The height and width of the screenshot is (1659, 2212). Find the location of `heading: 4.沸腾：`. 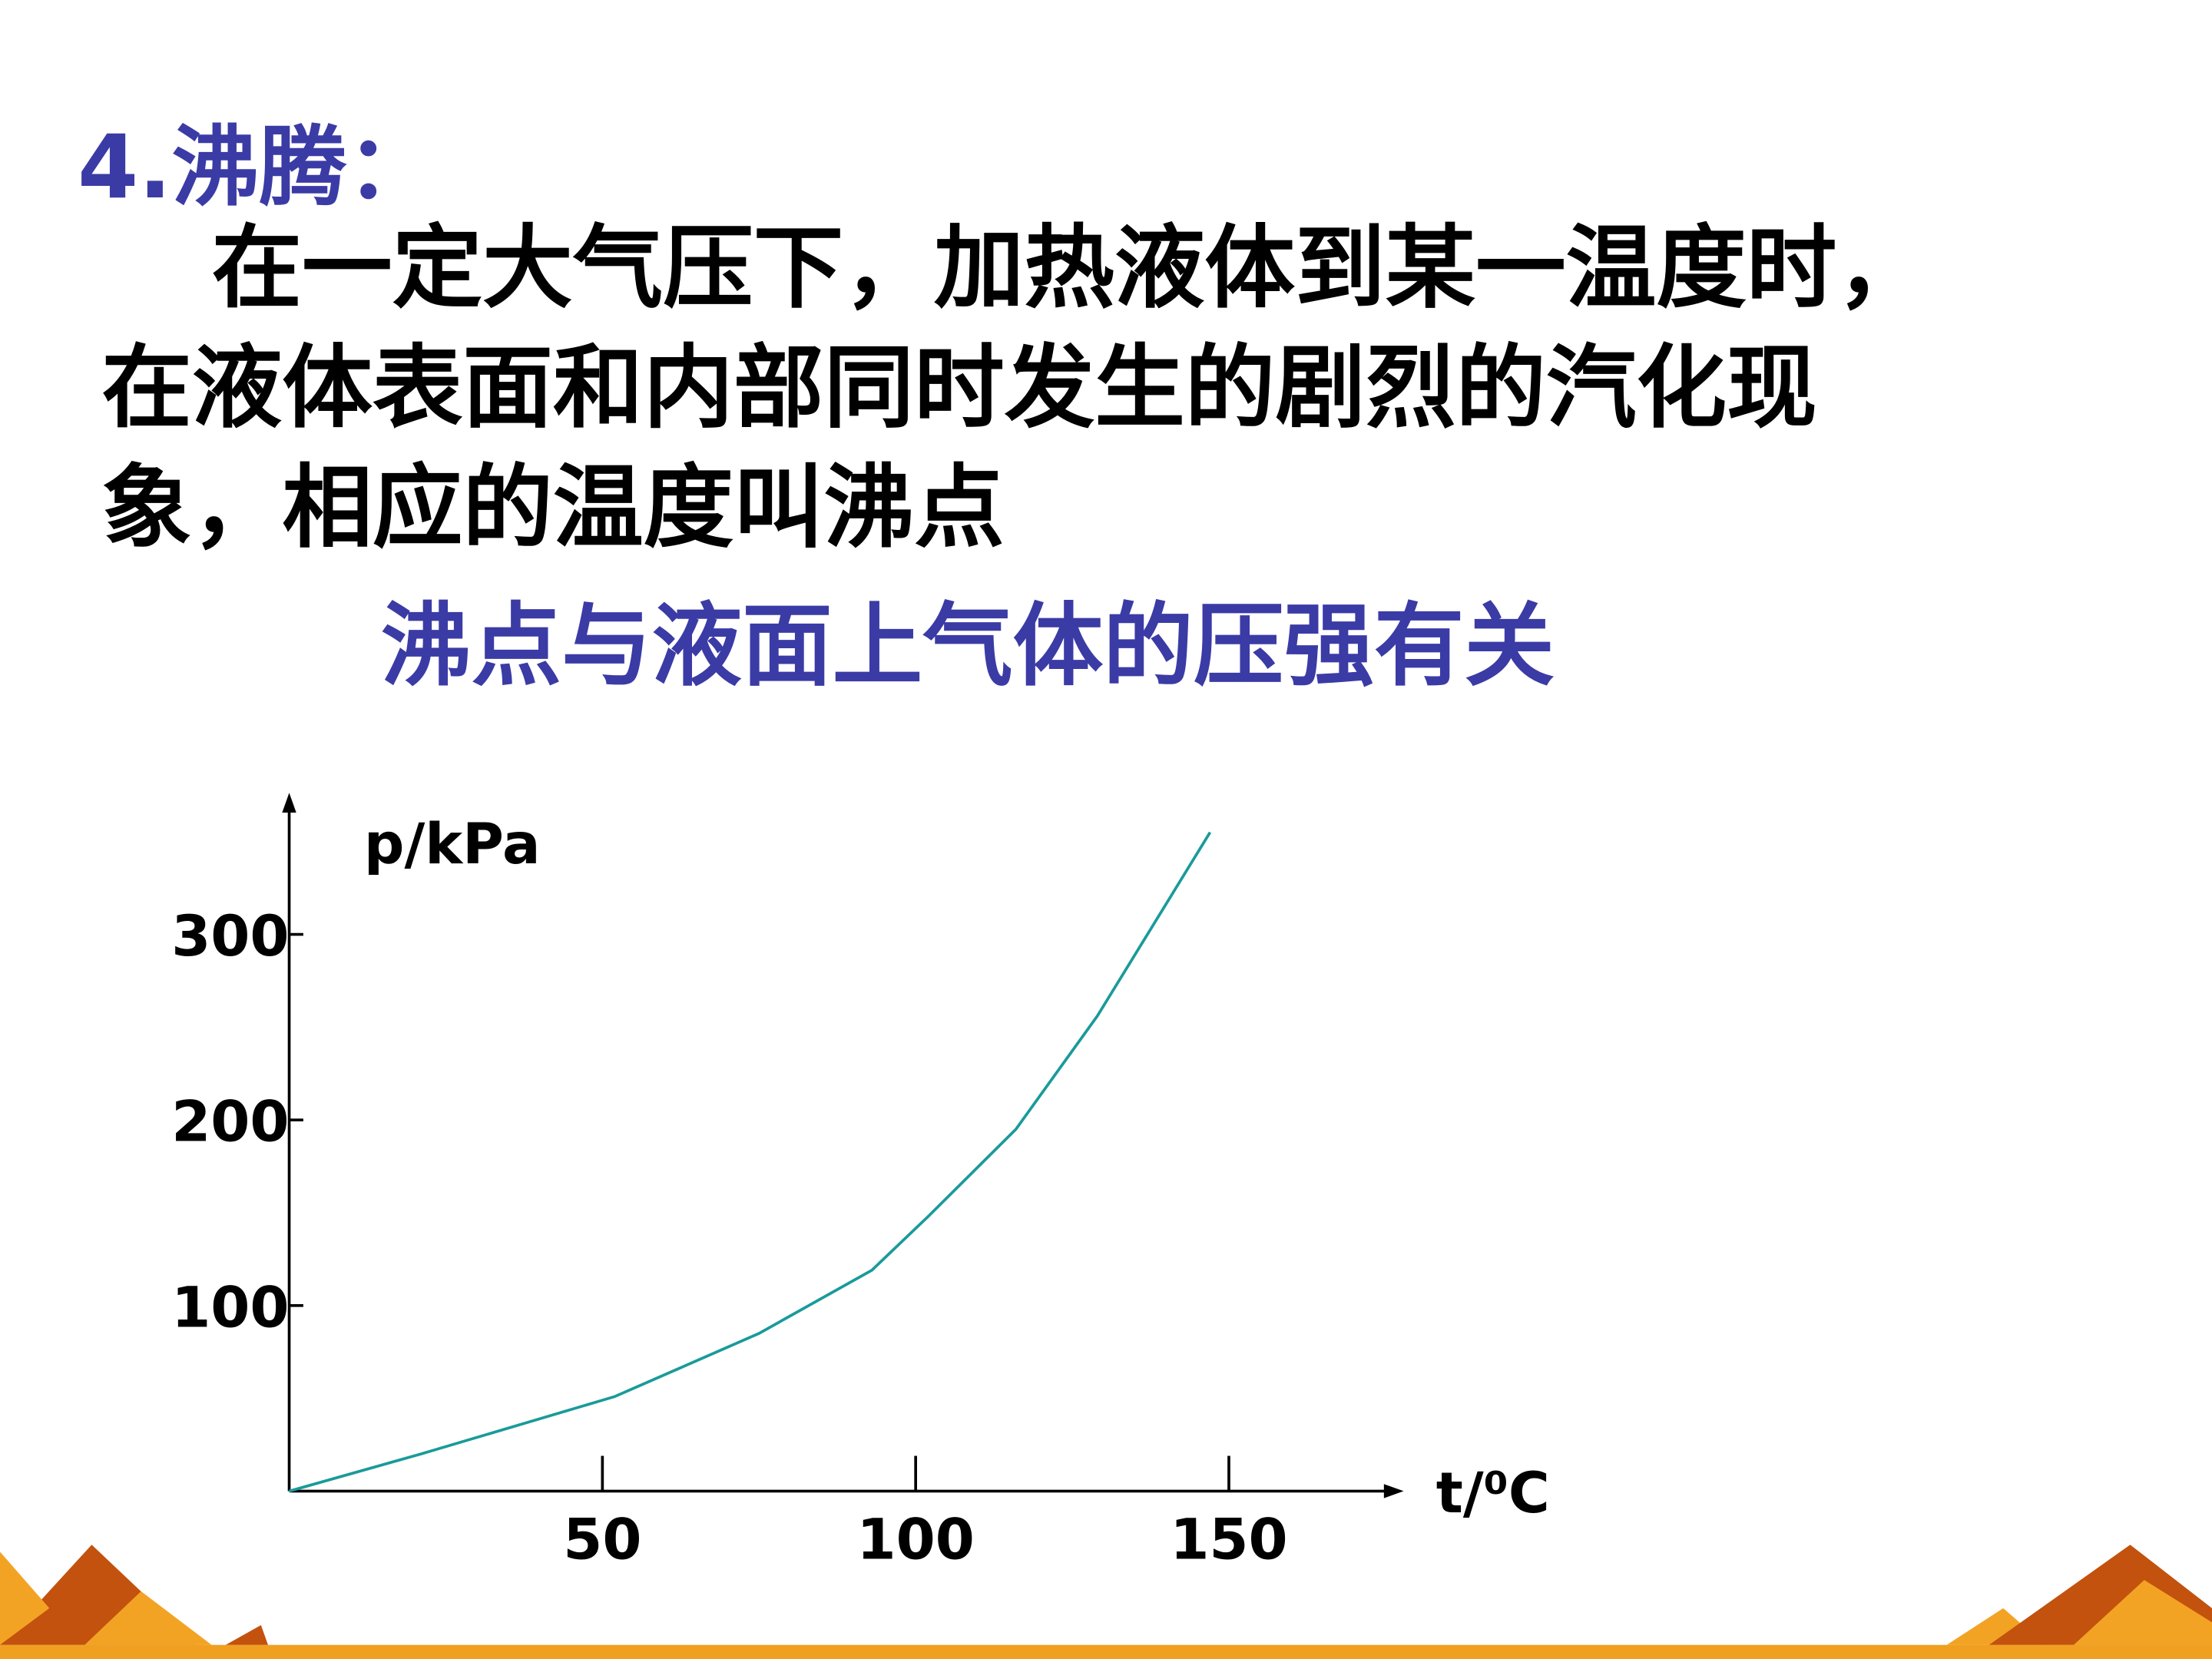

heading: 4.沸腾： is located at coordinates (256, 167).